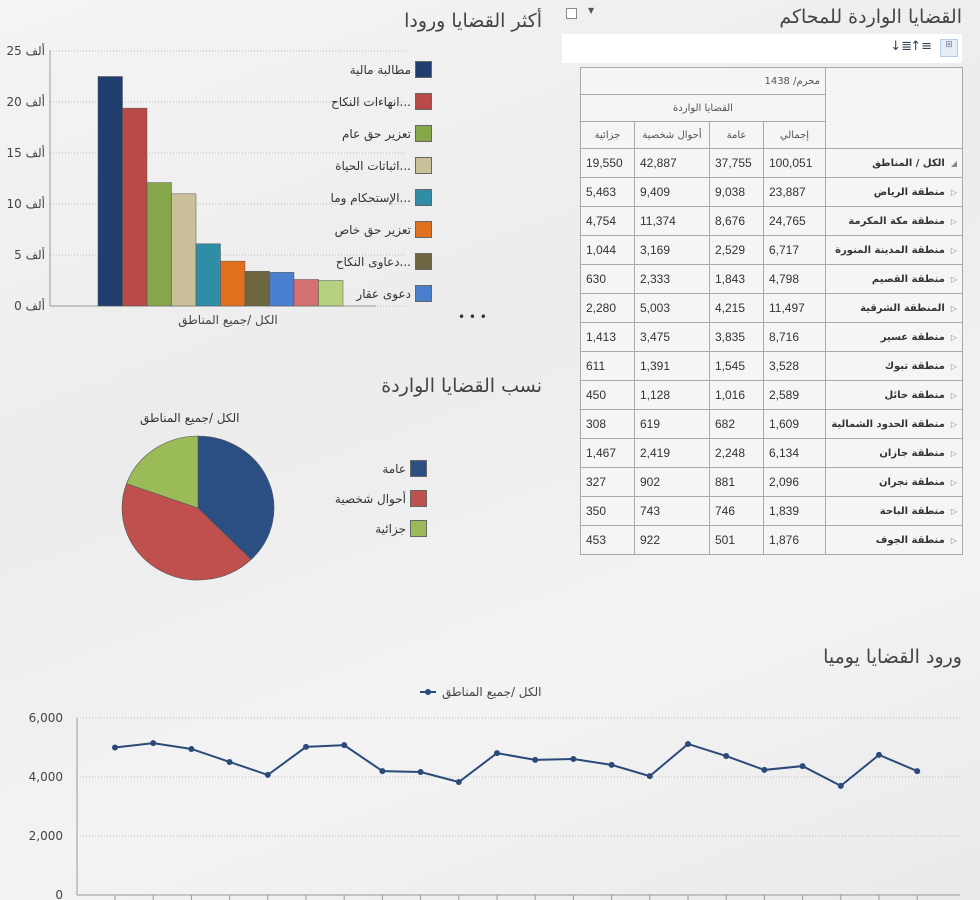  I want to click on personal-cell: 2,333, so click(672, 279).